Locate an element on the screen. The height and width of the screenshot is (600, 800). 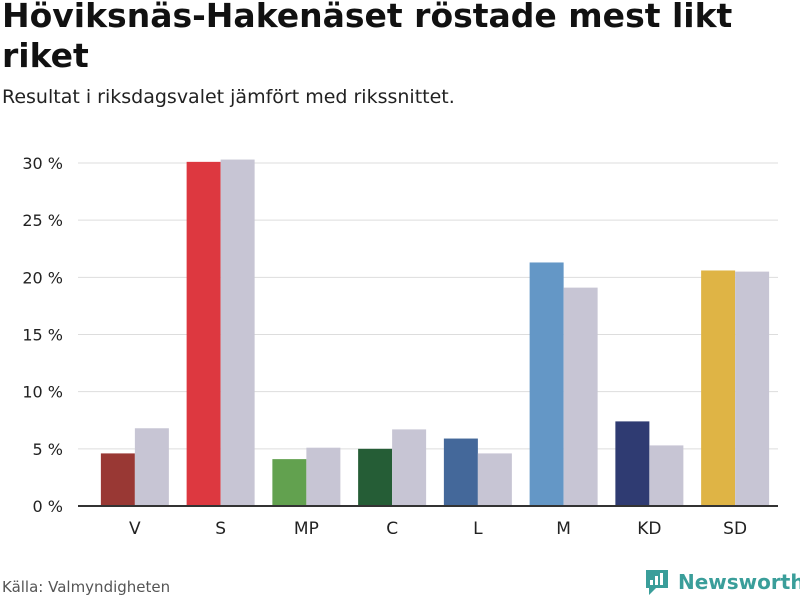
x-tick-label: M is located at coordinates (563, 529).